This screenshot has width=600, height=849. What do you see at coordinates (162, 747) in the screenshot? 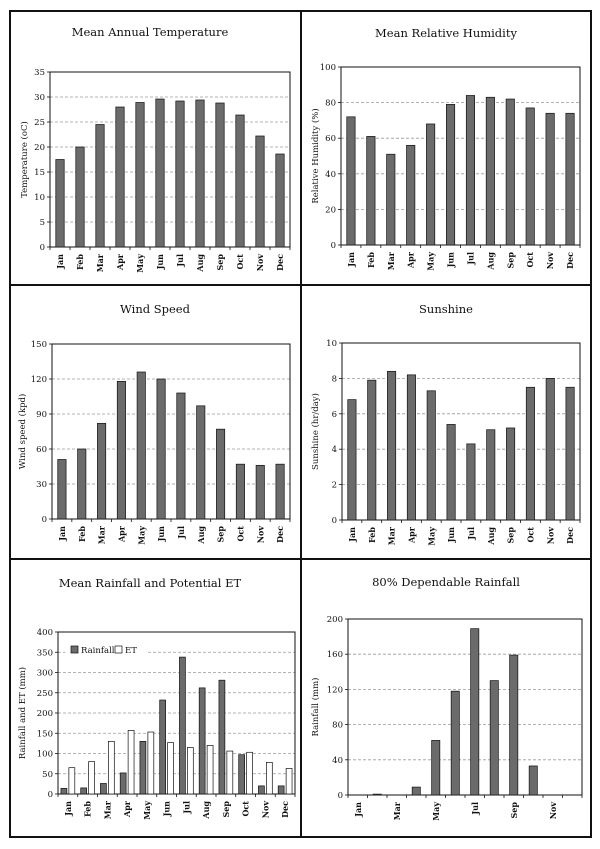
I see `bar-rainfall-jun` at bounding box center [162, 747].